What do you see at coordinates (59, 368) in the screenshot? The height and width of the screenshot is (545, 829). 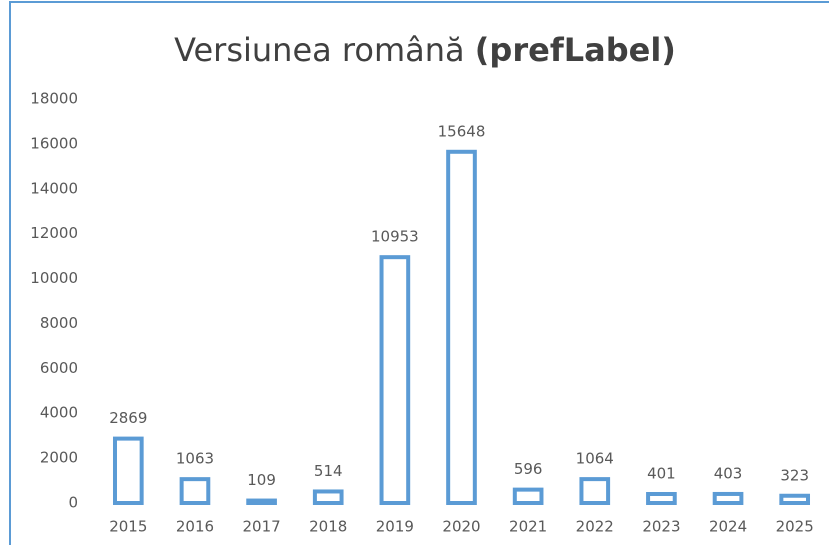 I see `y-tick-label: 6000` at bounding box center [59, 368].